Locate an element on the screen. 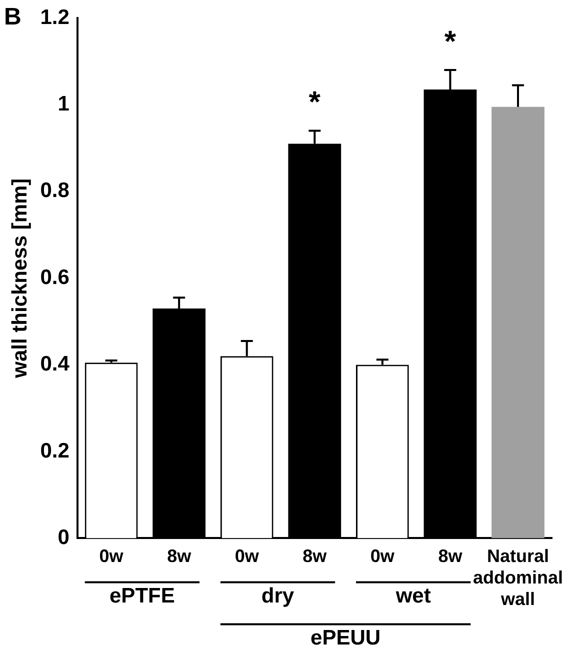 This screenshot has width=572, height=659. text: dry is located at coordinates (277, 596).